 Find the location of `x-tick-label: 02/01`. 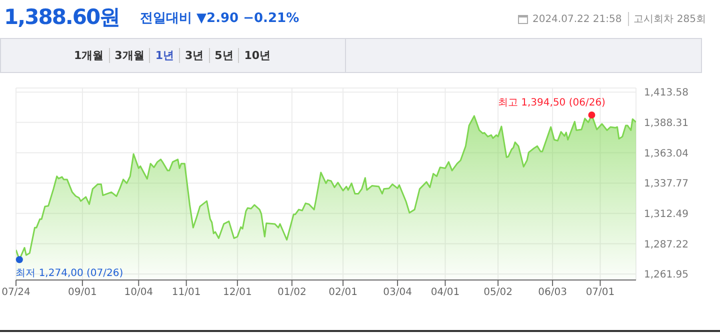

x-tick-label: 02/01 is located at coordinates (343, 292).